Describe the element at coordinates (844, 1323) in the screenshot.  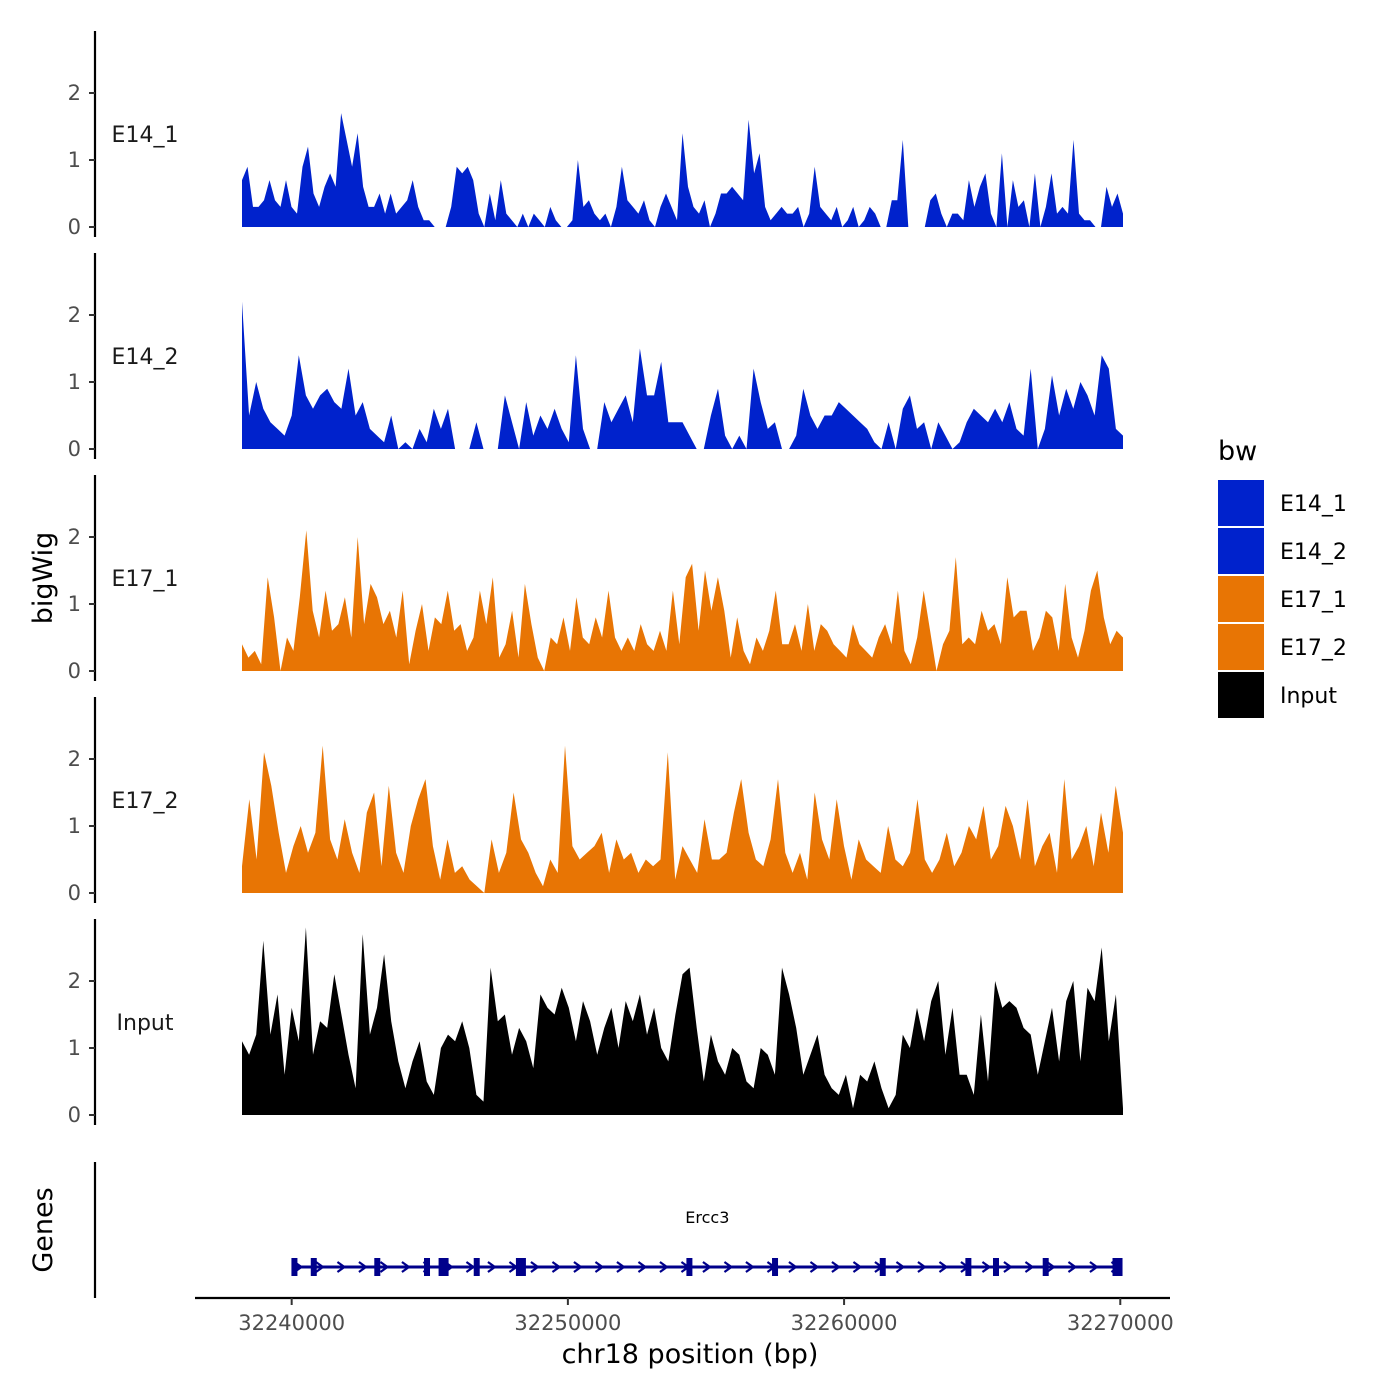
I see `x-tick-label: 32260000` at that location.